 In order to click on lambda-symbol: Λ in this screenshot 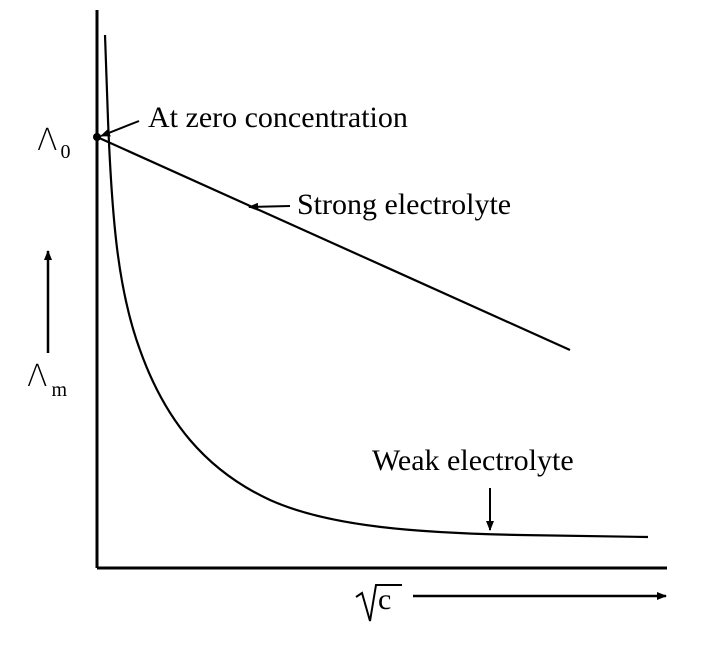, I will do `click(47, 140)`.